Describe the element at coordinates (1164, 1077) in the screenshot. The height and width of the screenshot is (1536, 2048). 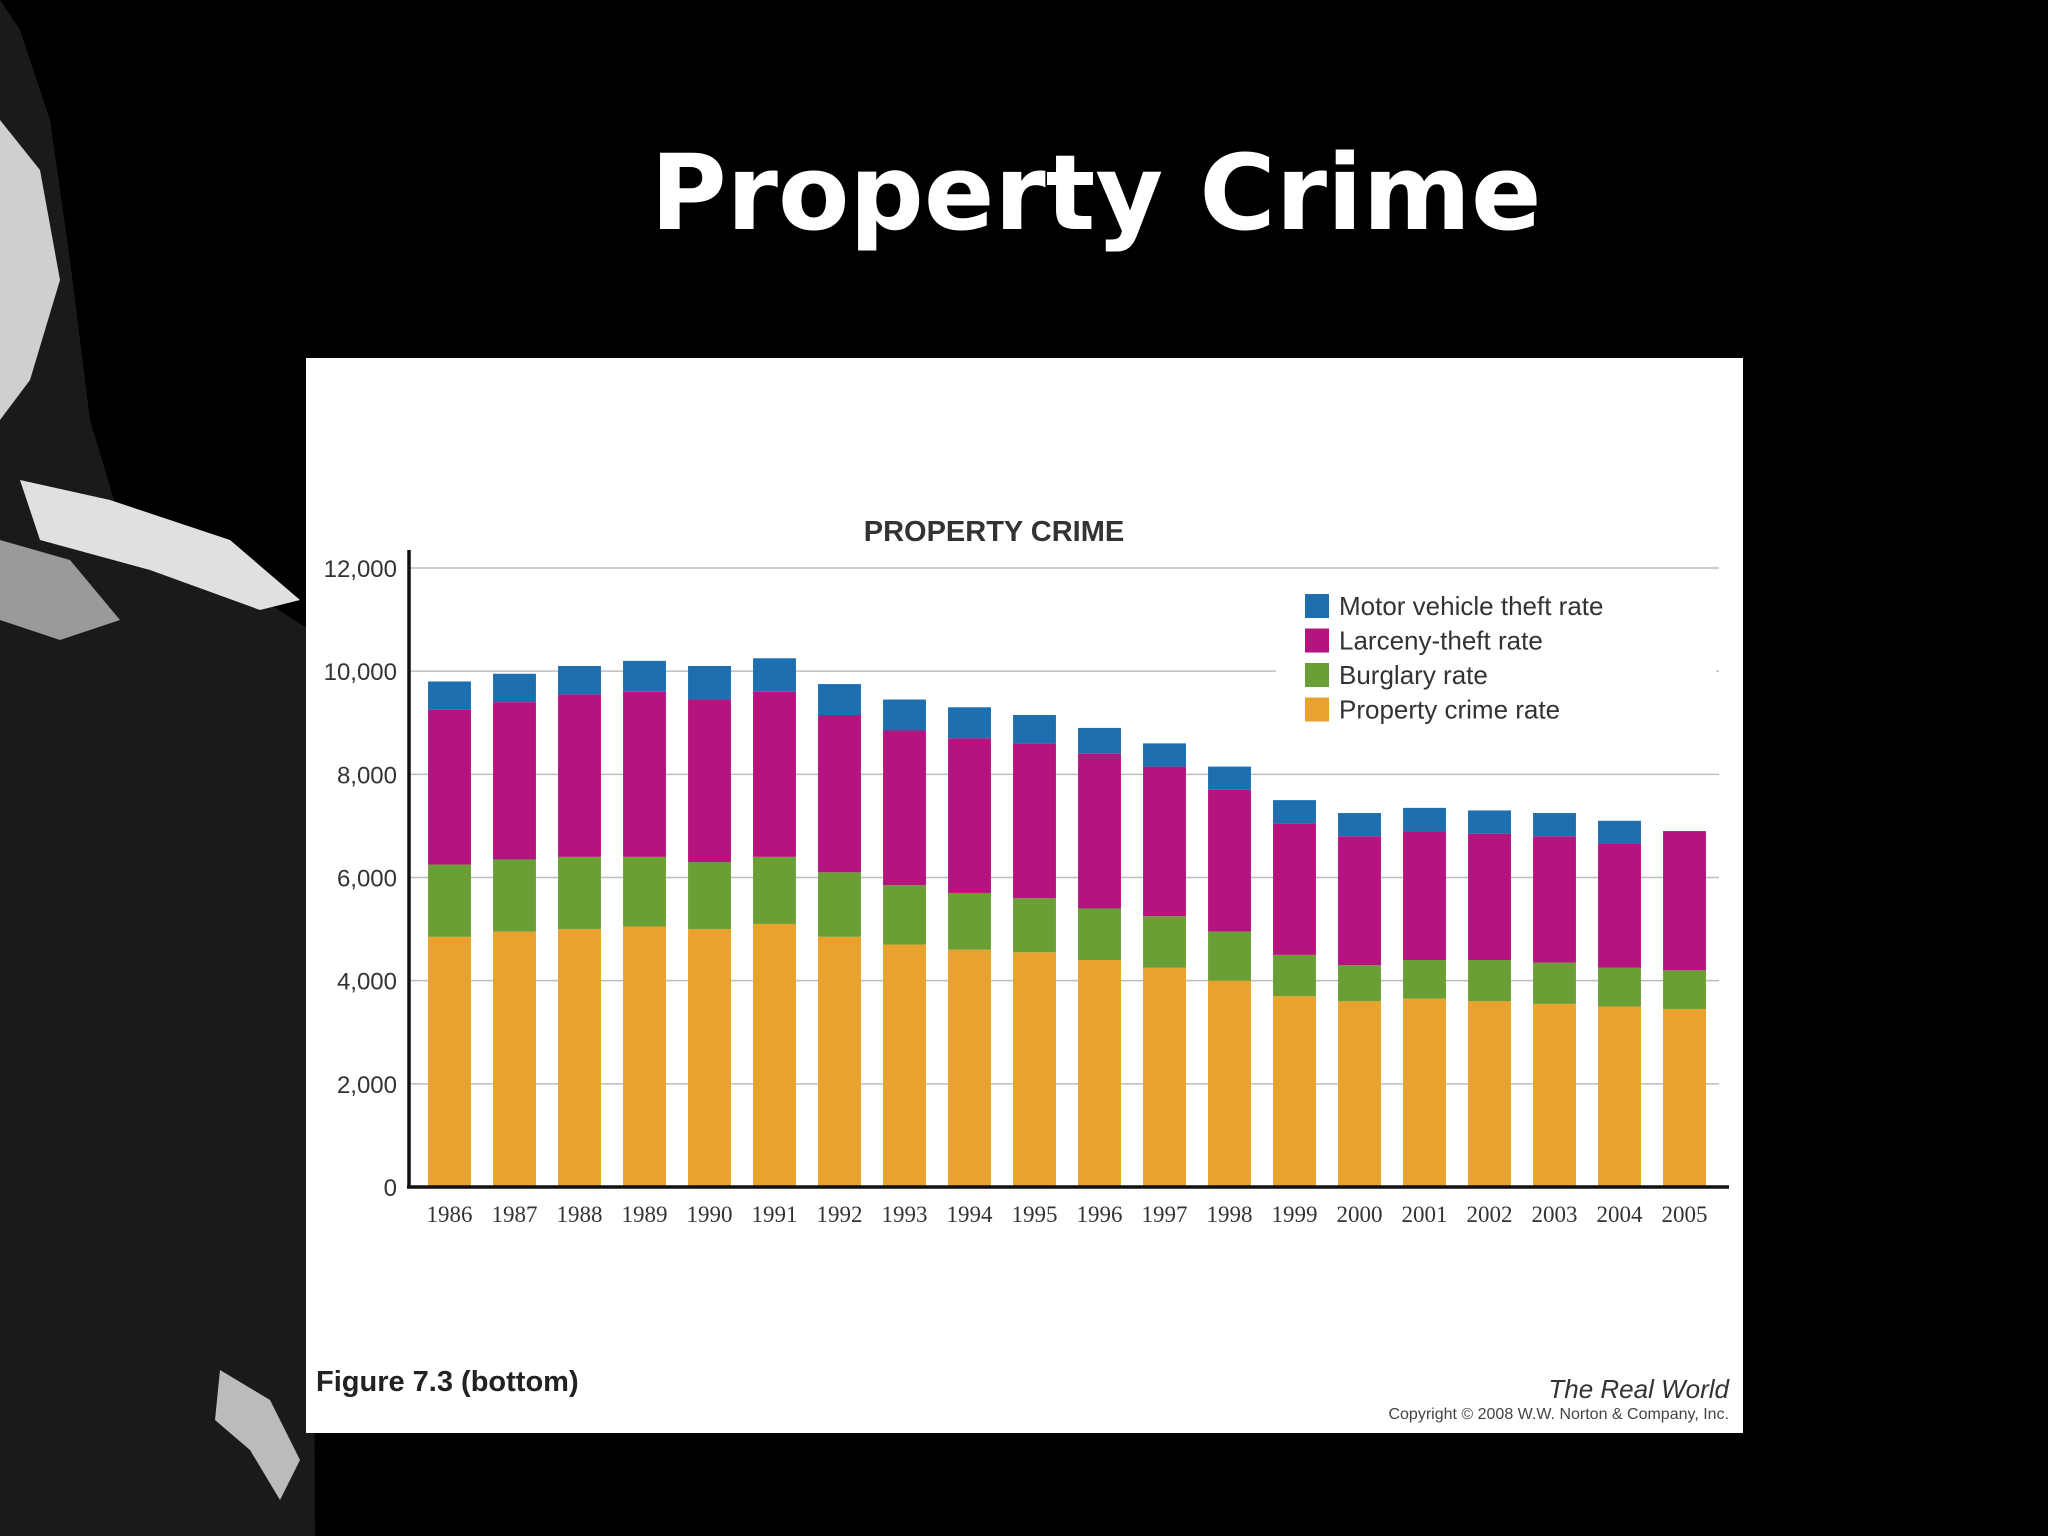
I see `bar-segment-property-crime-rate-1997` at that location.